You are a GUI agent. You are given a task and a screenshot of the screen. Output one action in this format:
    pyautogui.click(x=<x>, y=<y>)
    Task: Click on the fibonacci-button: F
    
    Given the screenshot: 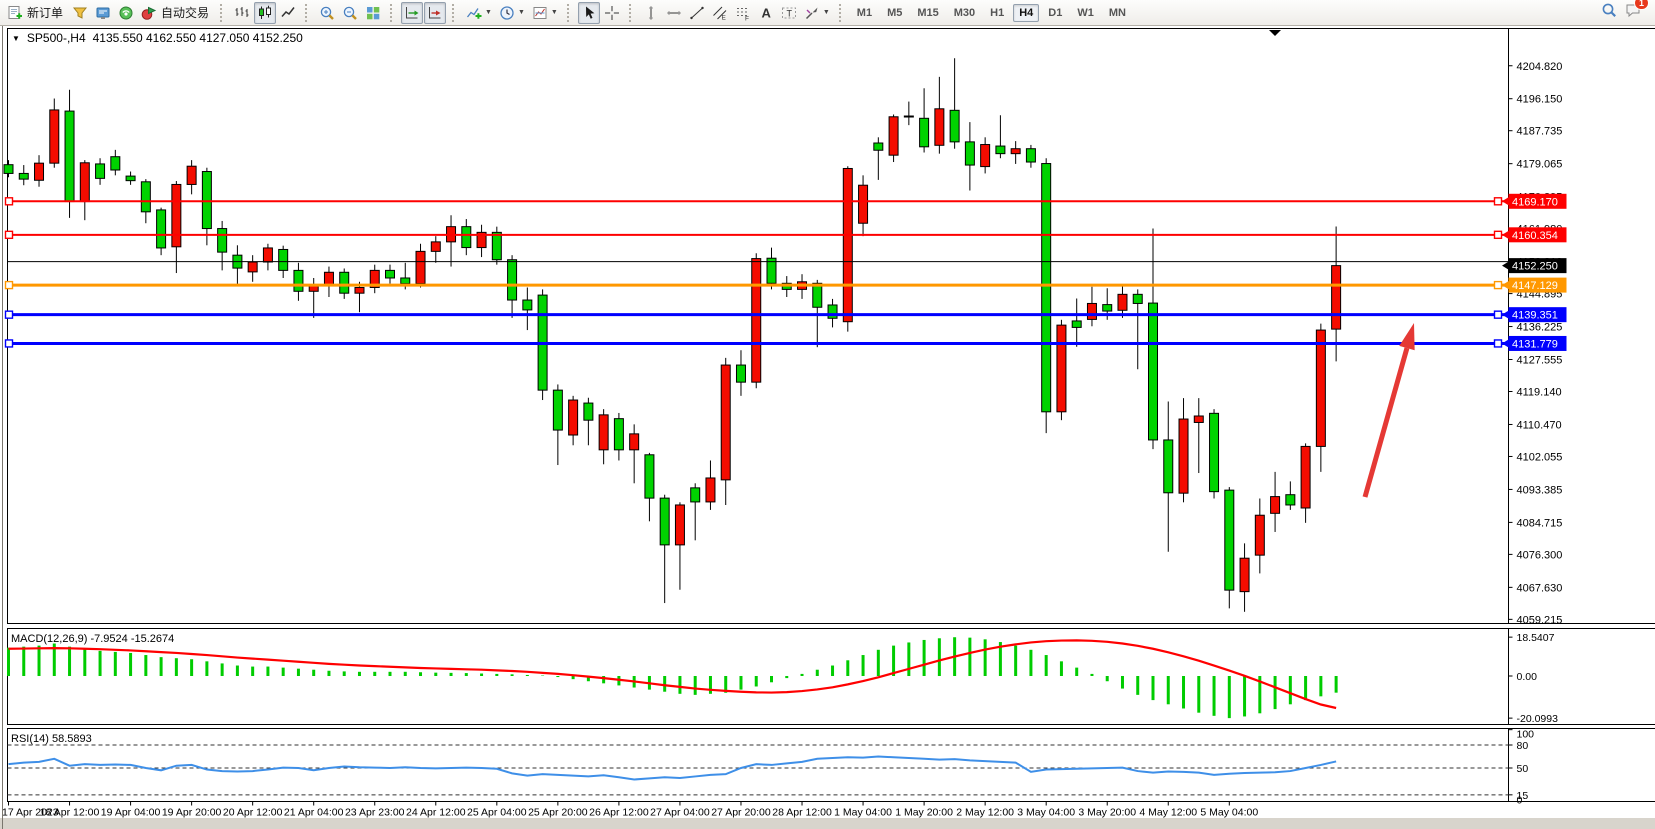 What is the action you would take?
    pyautogui.click(x=743, y=13)
    